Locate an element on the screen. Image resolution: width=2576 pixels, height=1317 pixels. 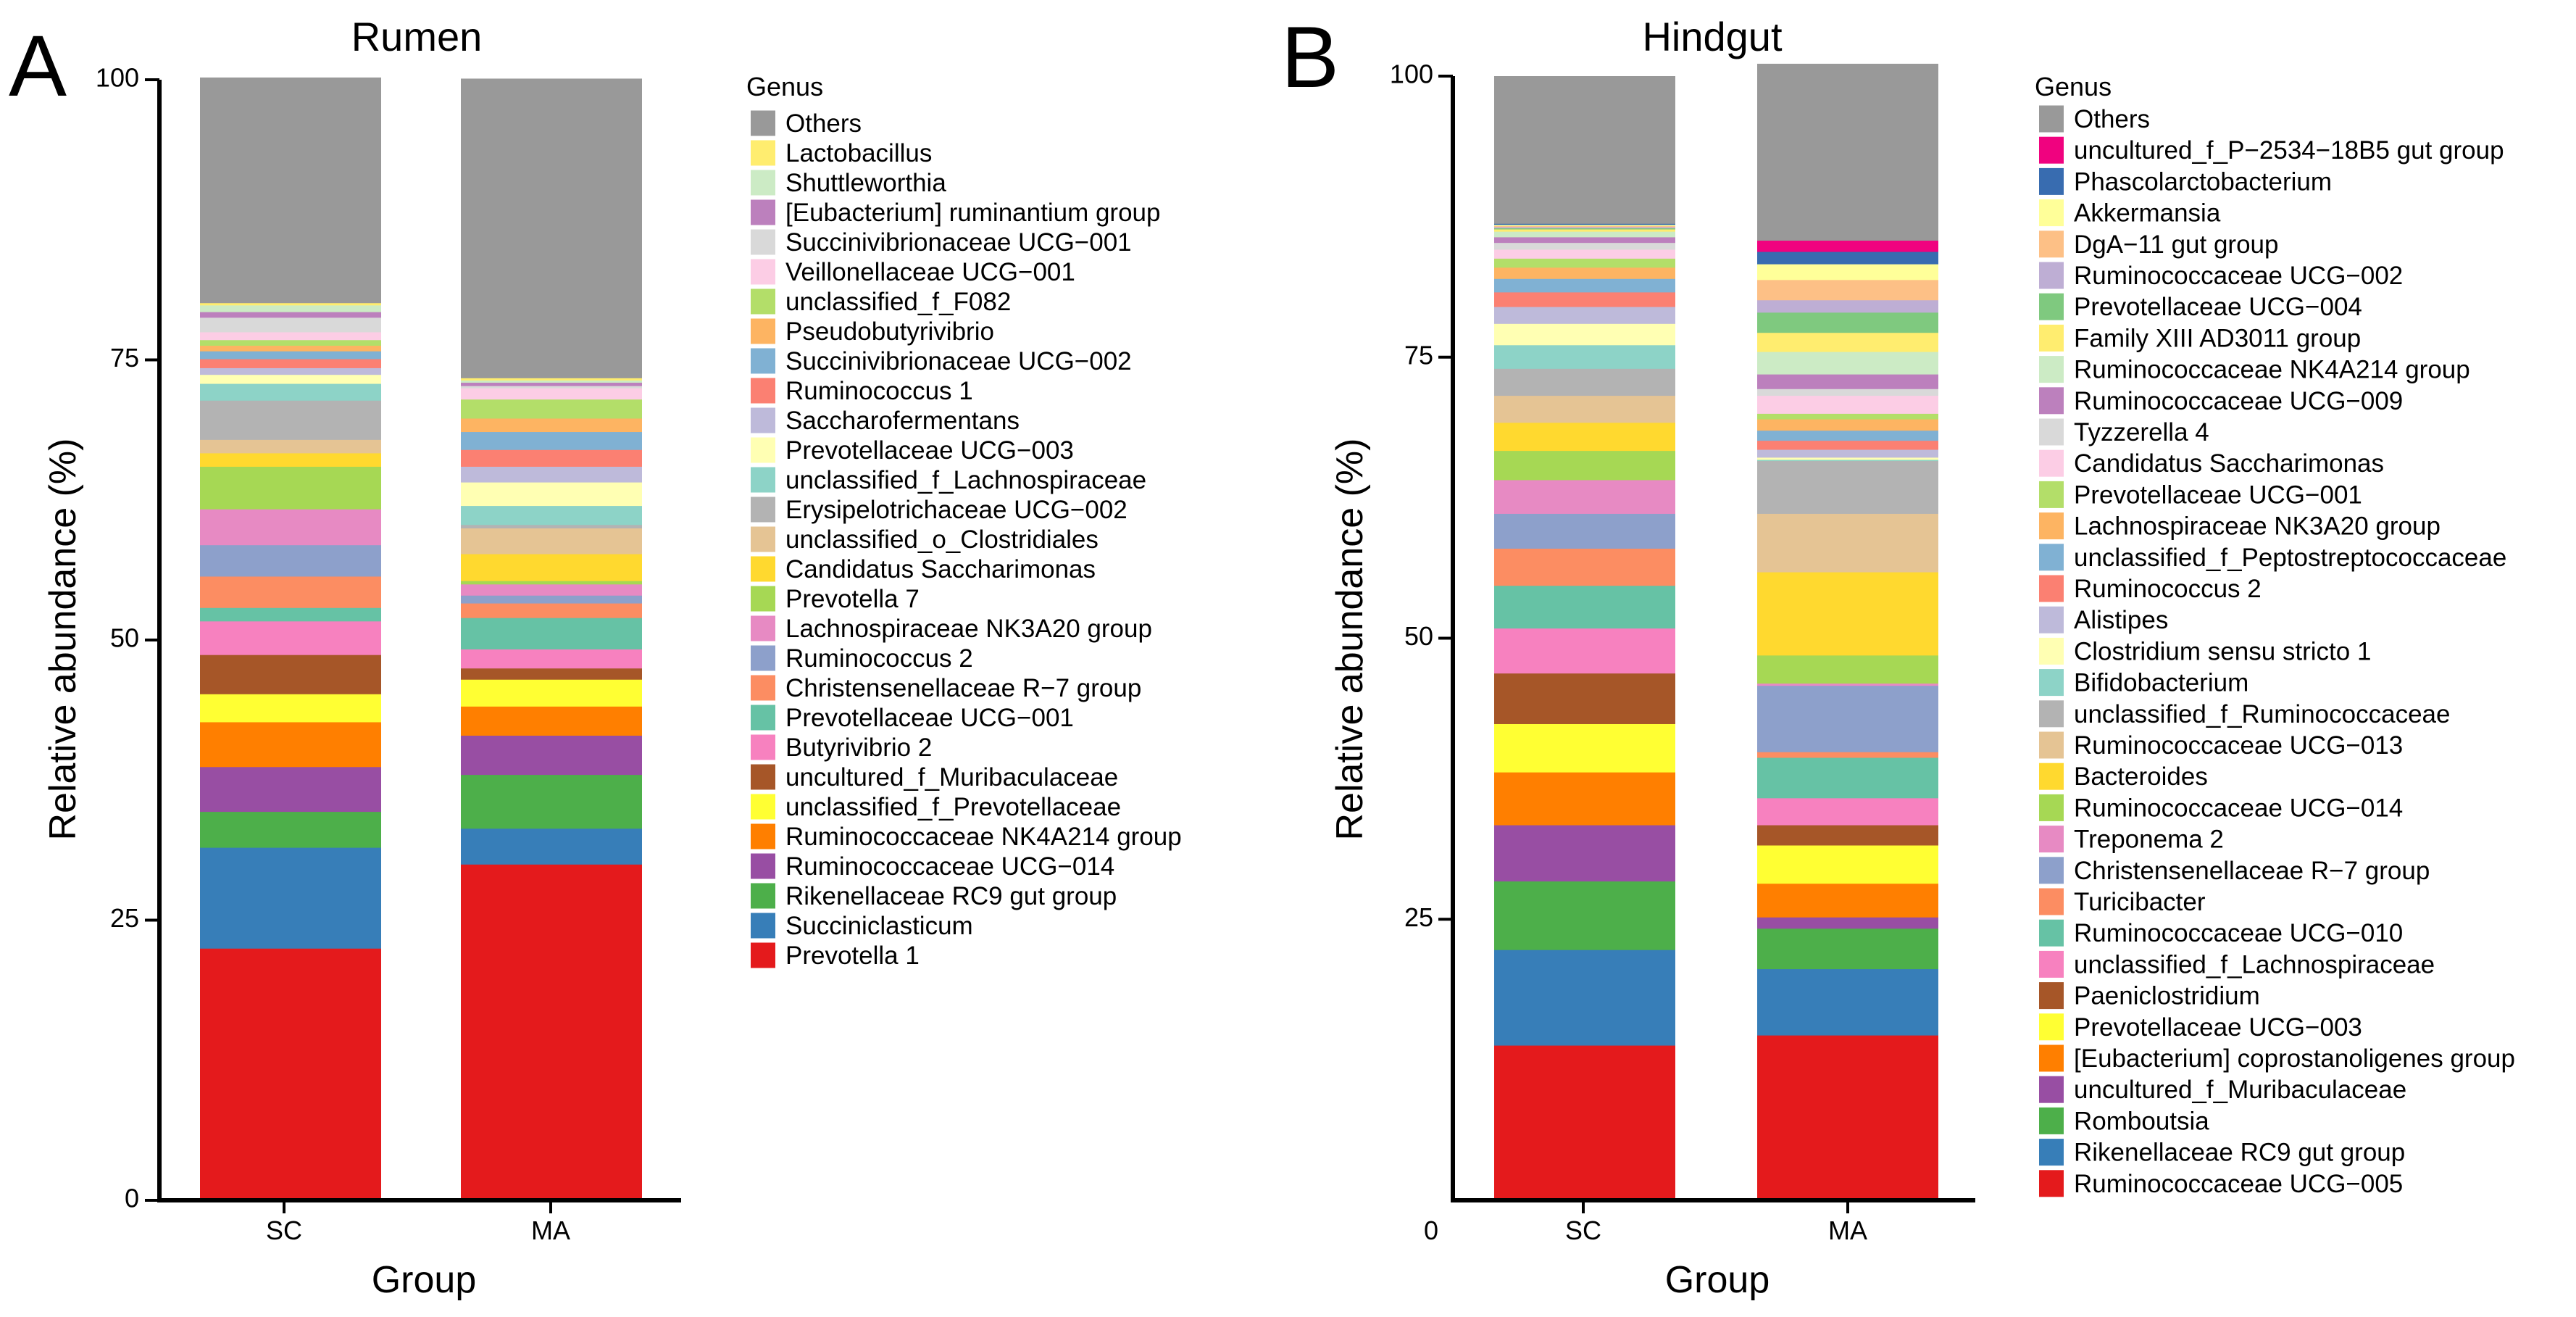
panel-letter-b: B is located at coordinates (1310, 57).